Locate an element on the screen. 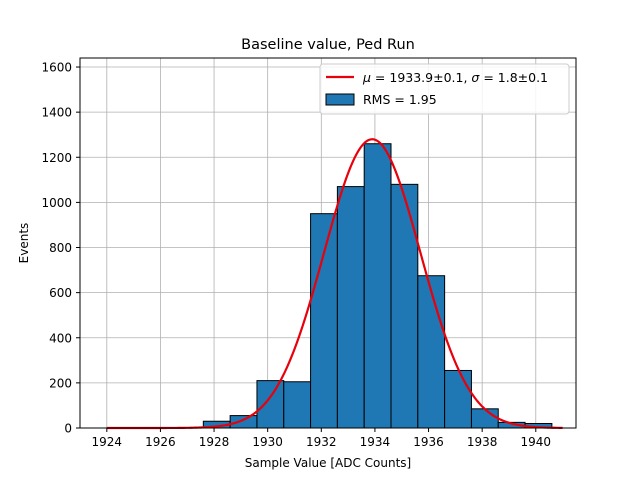 Image resolution: width=640 pixels, height=480 pixels. x-tick-label: 1936 is located at coordinates (428, 442).